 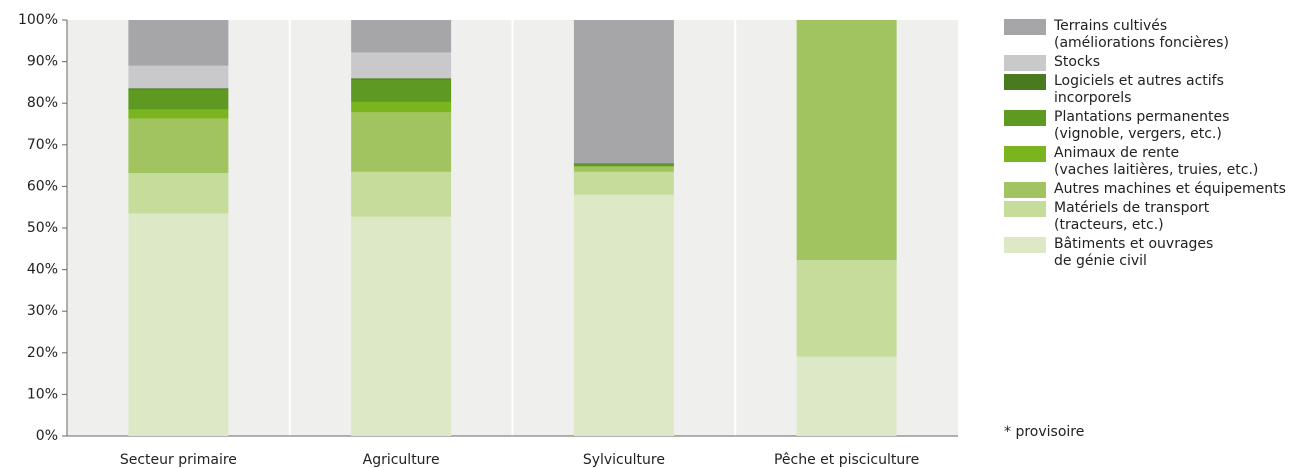 What do you see at coordinates (42, 228) in the screenshot?
I see `y-tick-label: 50%` at bounding box center [42, 228].